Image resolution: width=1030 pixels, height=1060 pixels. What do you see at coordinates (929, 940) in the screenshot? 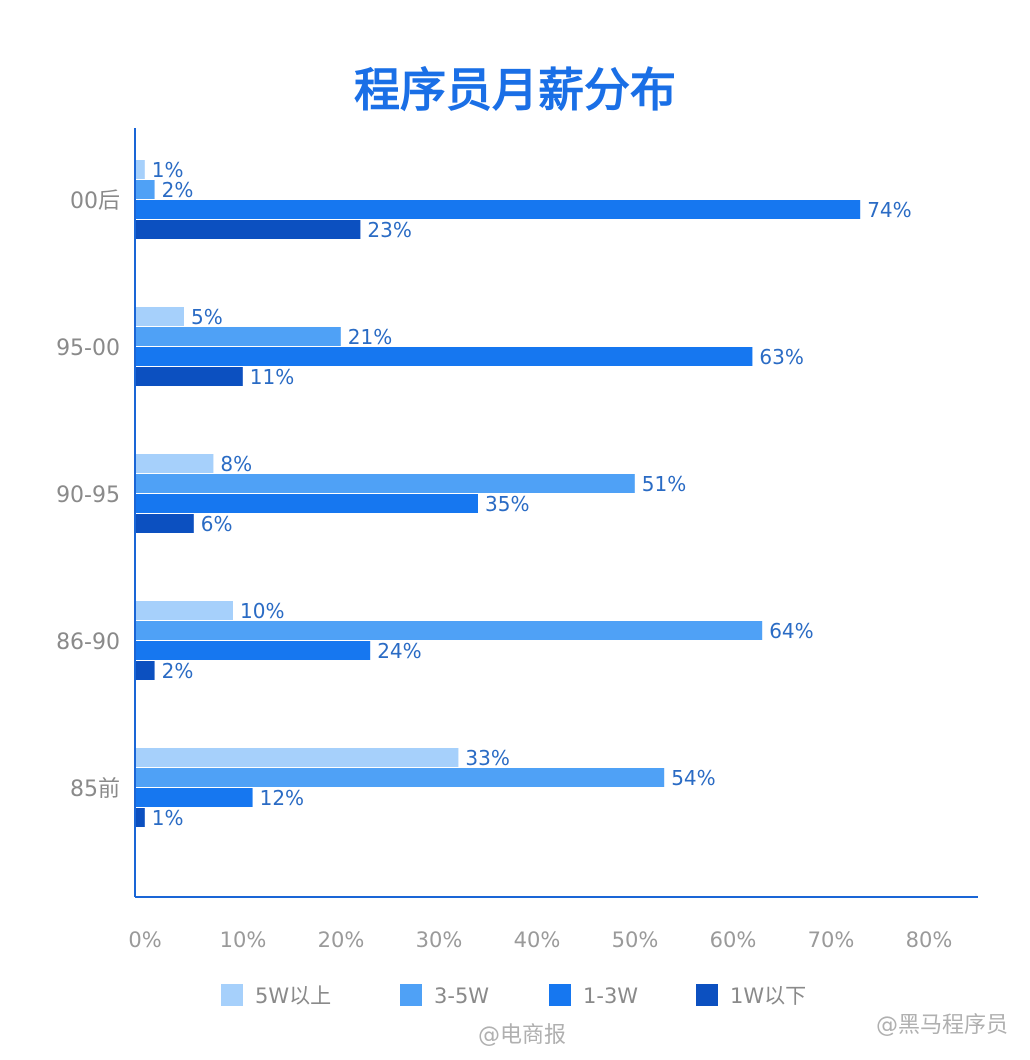
I see `x-tick-label-8: 80%` at bounding box center [929, 940].